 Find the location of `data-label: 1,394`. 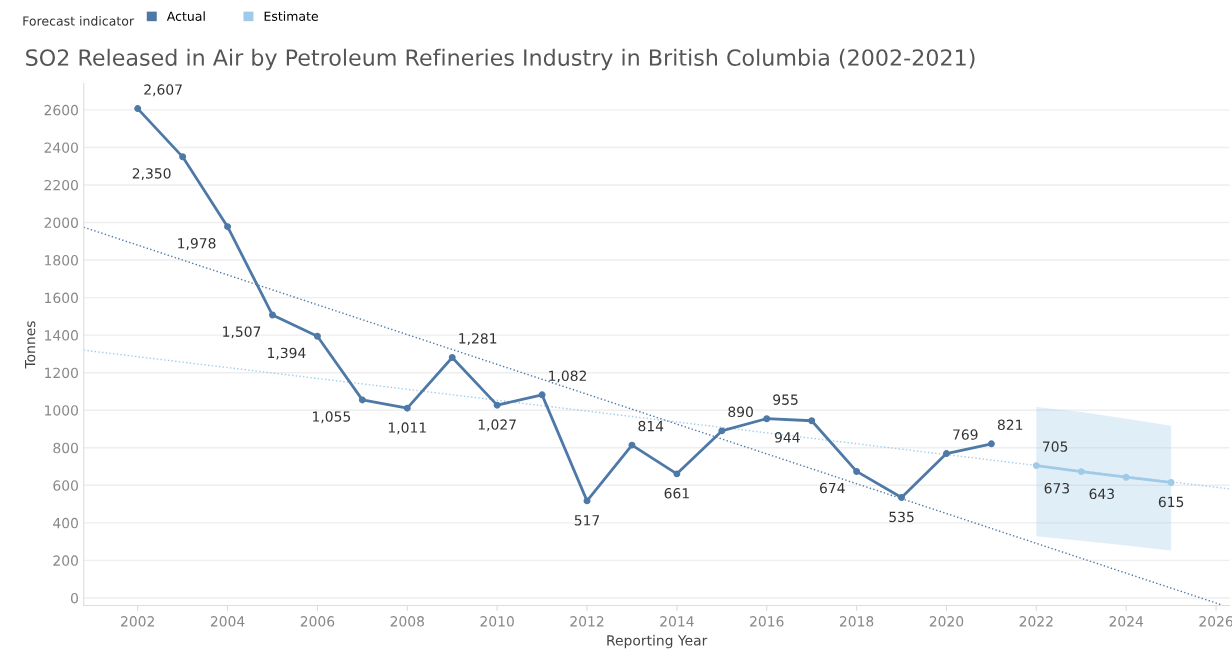

data-label: 1,394 is located at coordinates (287, 353).